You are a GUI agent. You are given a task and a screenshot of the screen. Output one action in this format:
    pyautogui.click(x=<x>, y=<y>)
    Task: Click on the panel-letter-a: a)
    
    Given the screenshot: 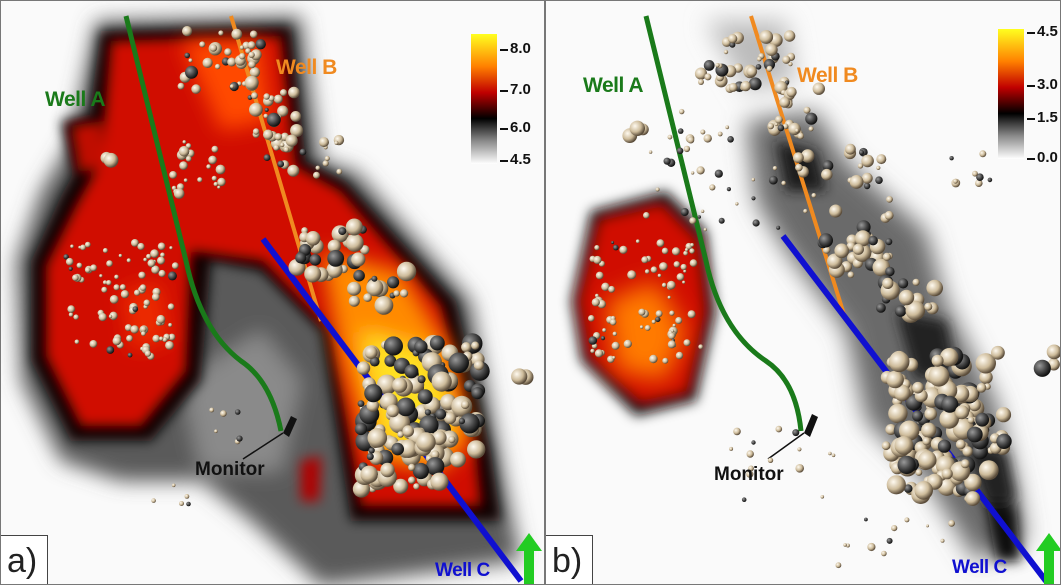 What is the action you would take?
    pyautogui.click(x=25, y=559)
    